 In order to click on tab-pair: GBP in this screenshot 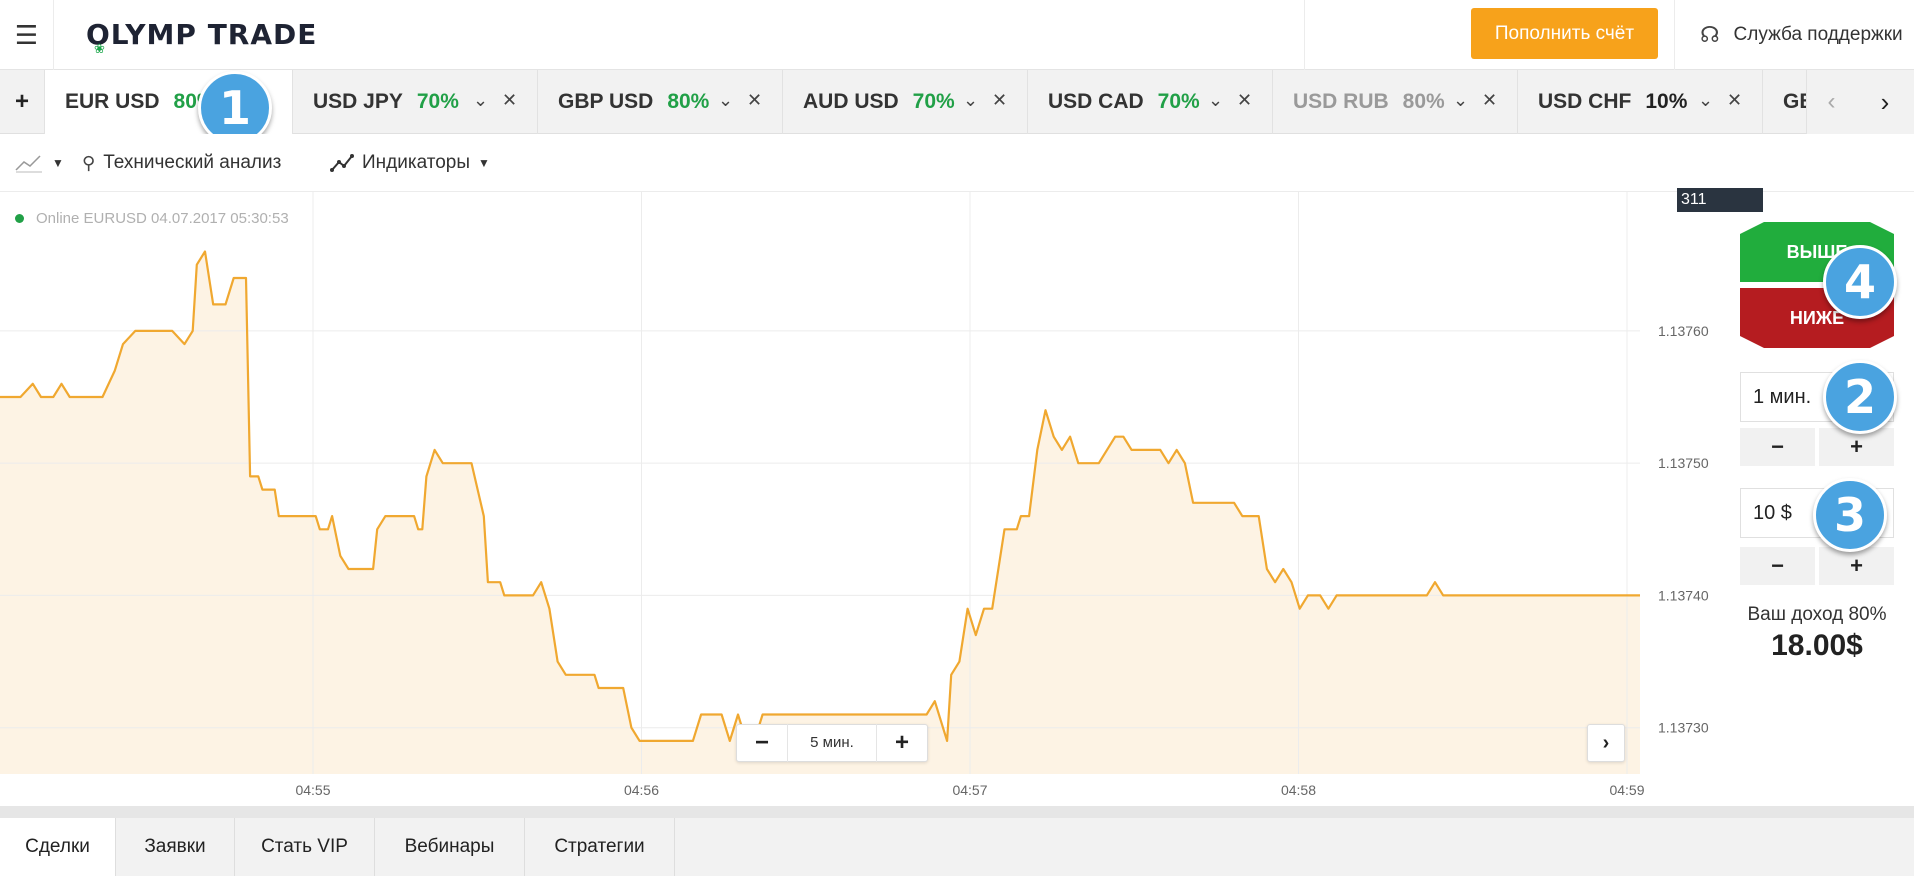, I will do `click(1794, 101)`.